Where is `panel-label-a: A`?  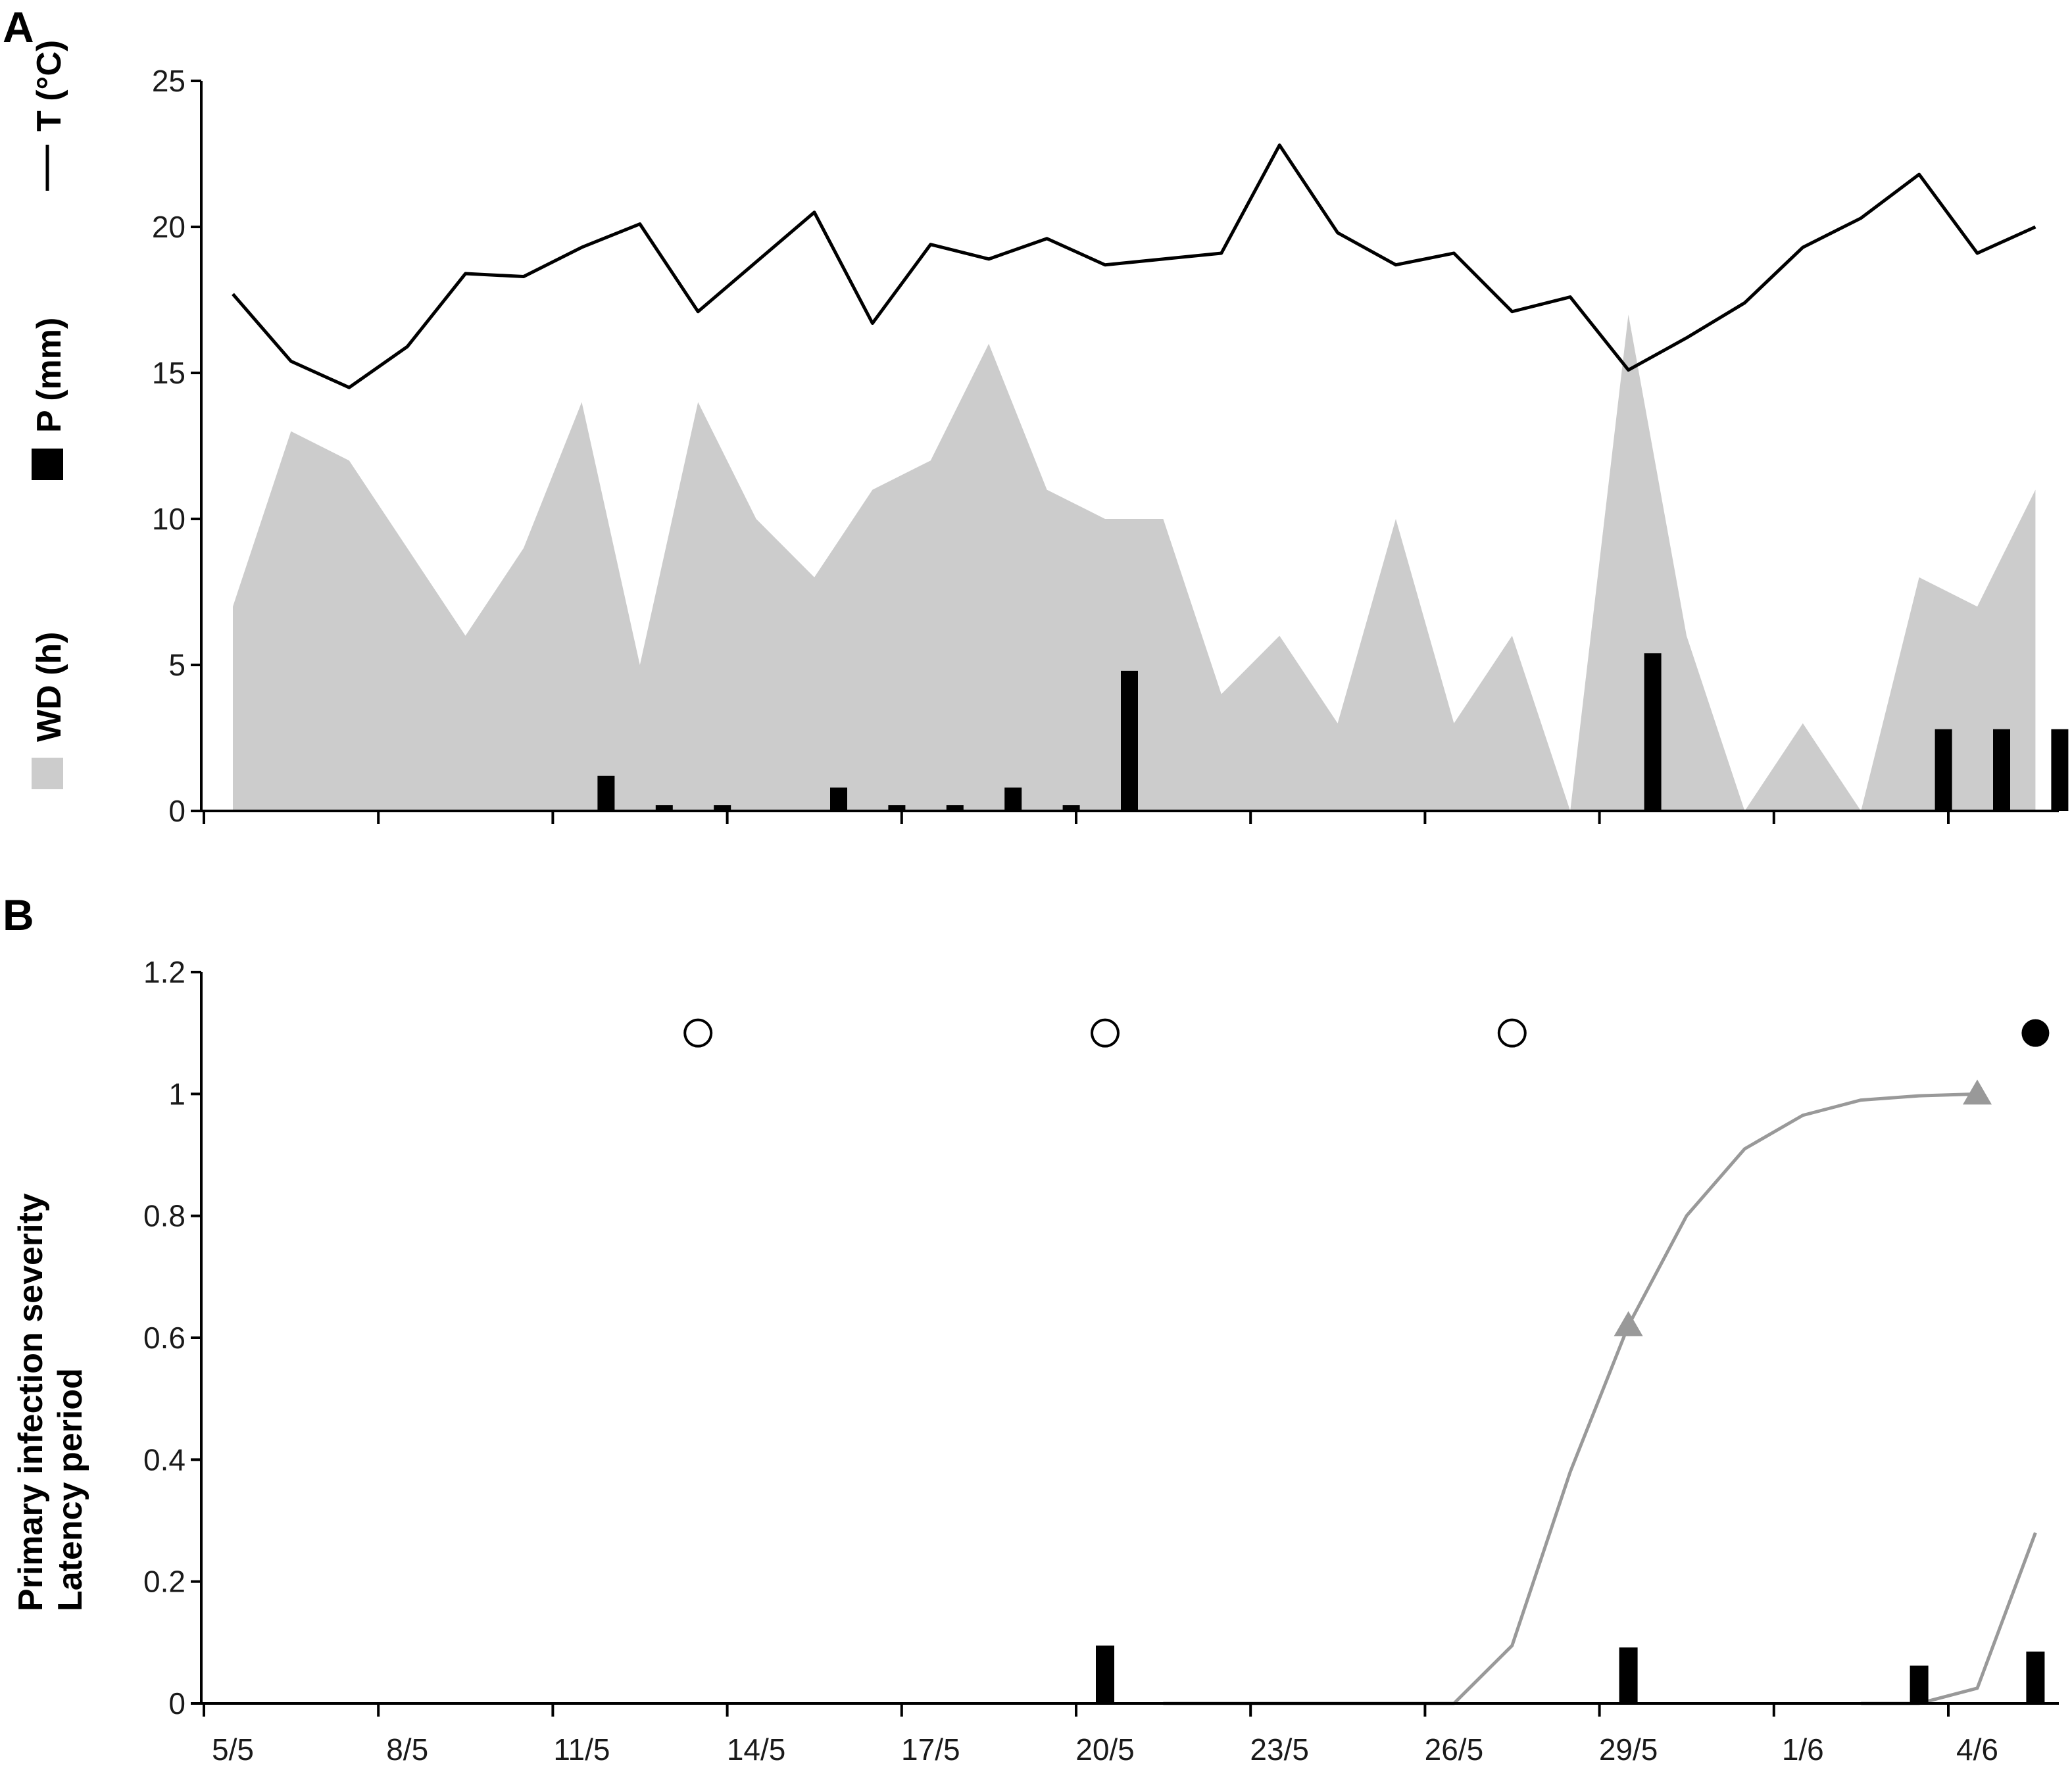 panel-label-a: A is located at coordinates (18, 27).